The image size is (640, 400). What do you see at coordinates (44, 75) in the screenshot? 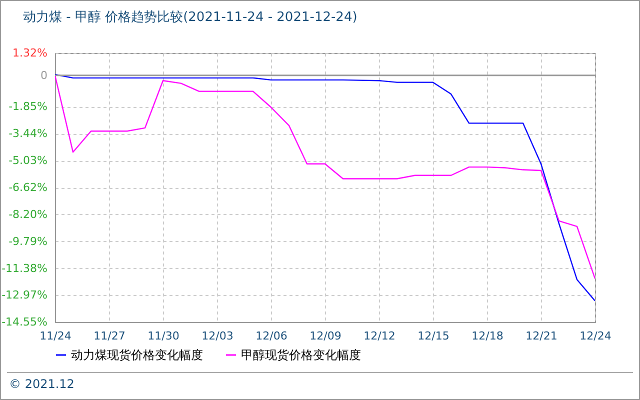
I see `y-tick-label: 0` at bounding box center [44, 75].